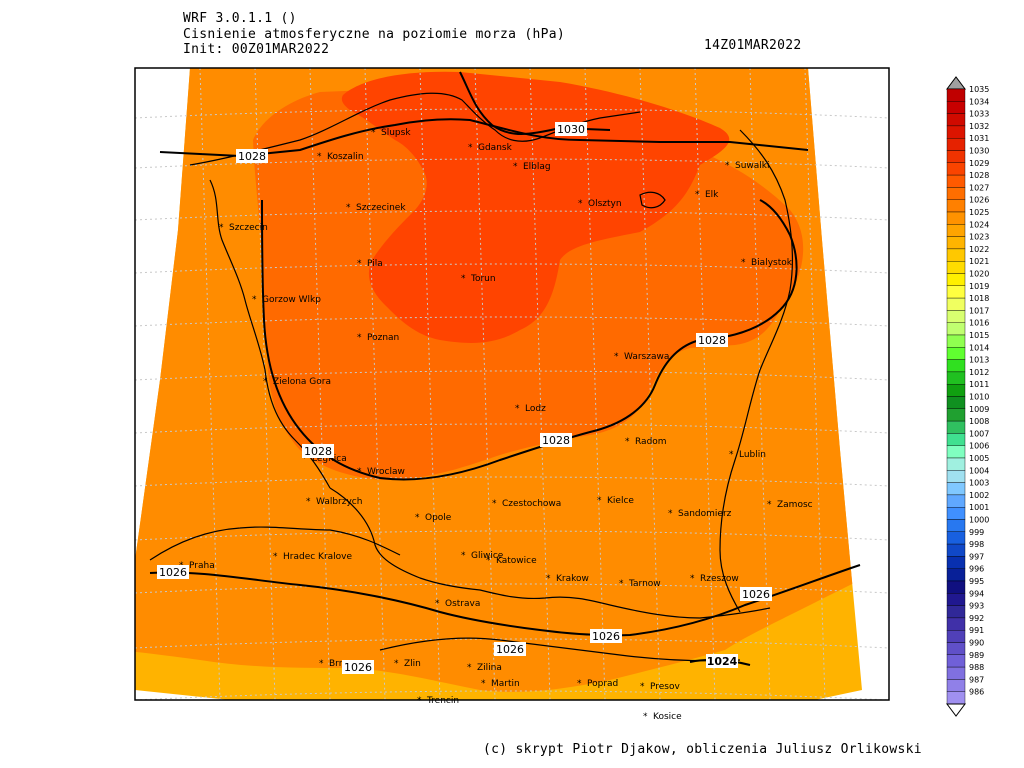 The height and width of the screenshot is (768, 1024). What do you see at coordinates (979, 372) in the screenshot?
I see `colorbar-label-1012: 1012` at bounding box center [979, 372].